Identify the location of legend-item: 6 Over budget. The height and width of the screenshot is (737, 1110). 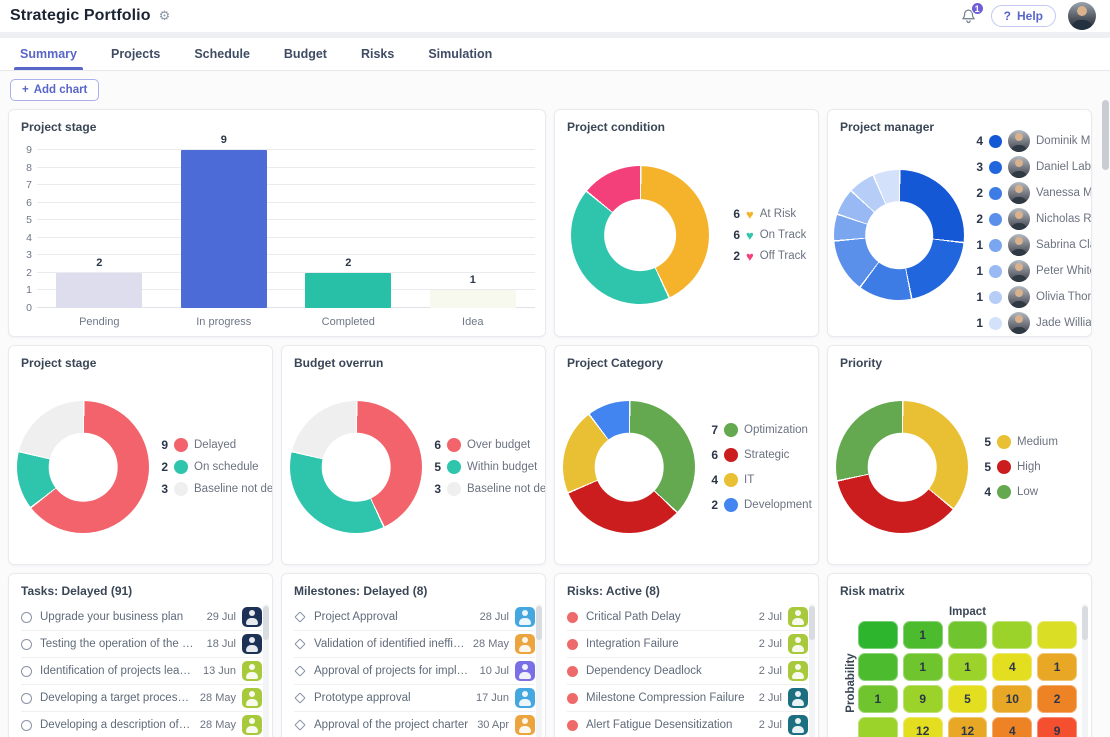
(488, 445).